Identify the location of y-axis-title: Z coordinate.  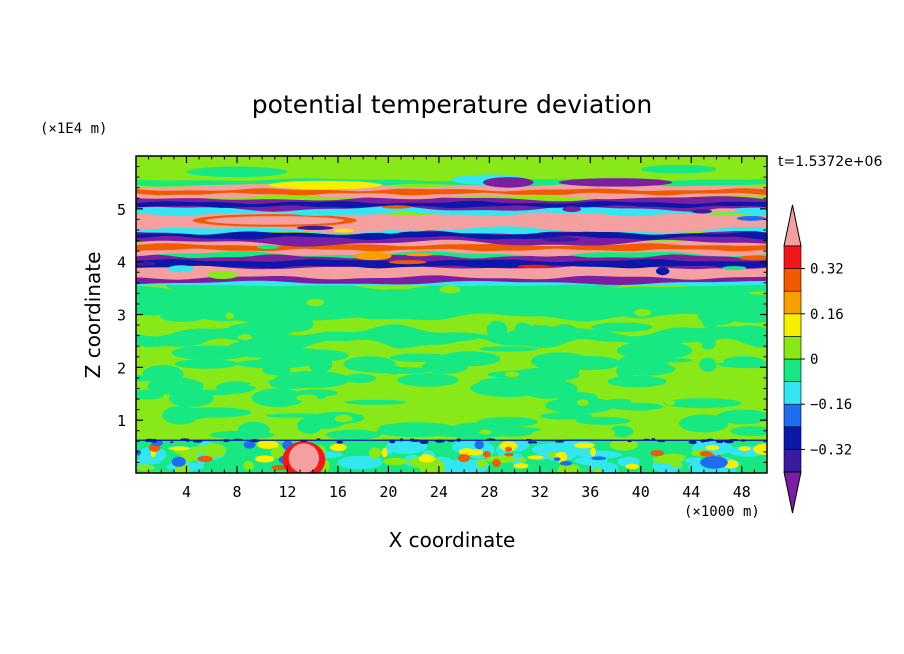
(93, 315).